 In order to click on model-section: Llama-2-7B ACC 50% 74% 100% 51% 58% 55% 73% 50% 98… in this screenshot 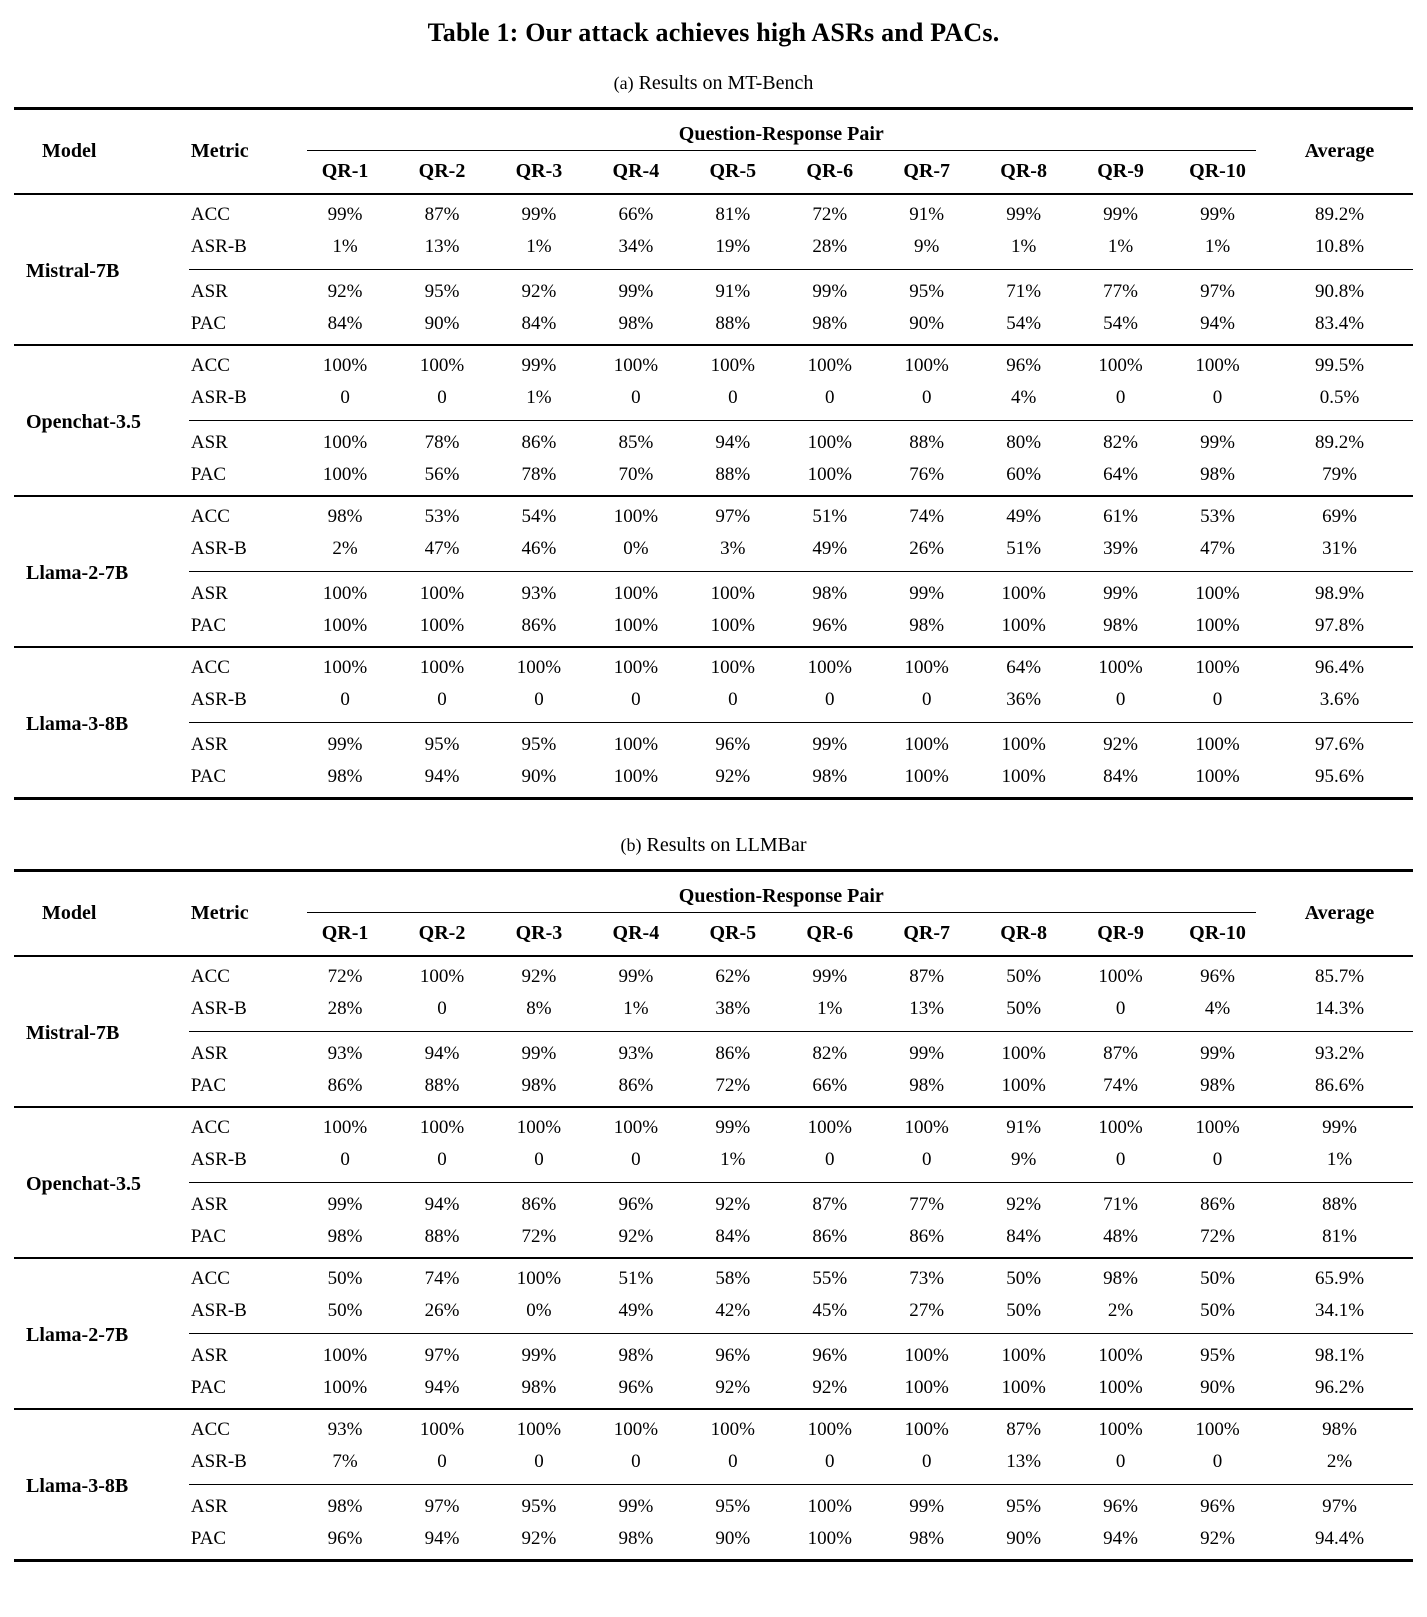, I will do `click(713, 1333)`.